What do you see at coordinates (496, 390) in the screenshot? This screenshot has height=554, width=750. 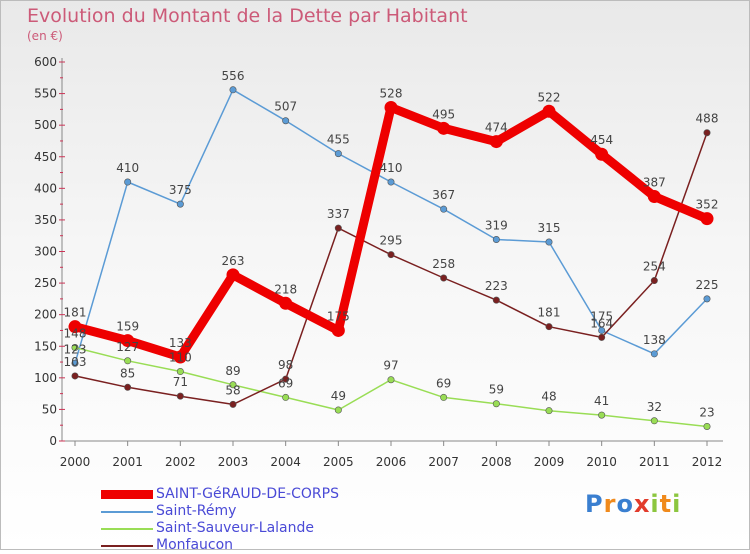 I see `data-label: 59` at bounding box center [496, 390].